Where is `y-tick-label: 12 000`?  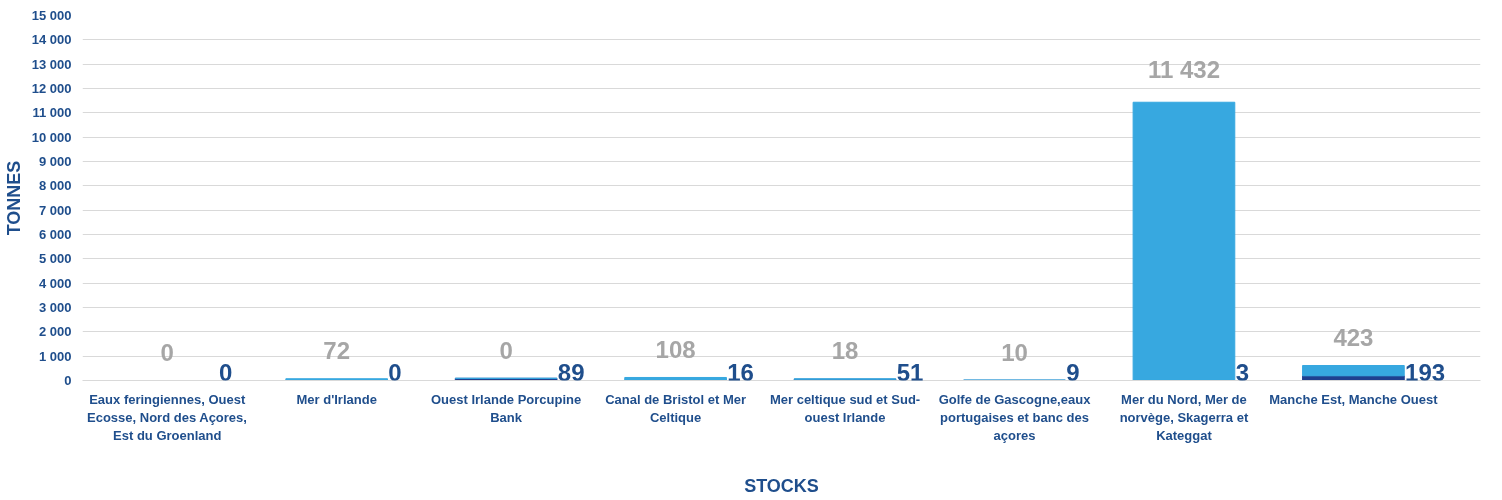
y-tick-label: 12 000 is located at coordinates (51, 88).